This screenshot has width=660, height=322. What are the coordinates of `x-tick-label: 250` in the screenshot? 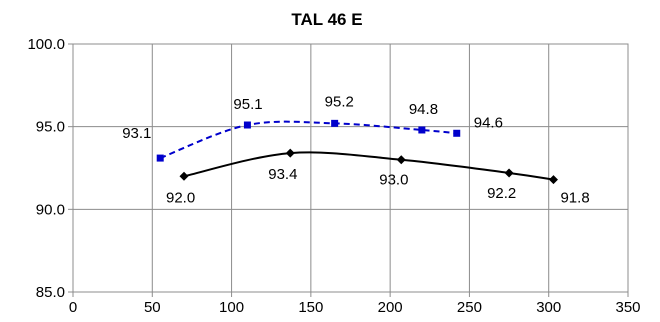 It's located at (469, 307).